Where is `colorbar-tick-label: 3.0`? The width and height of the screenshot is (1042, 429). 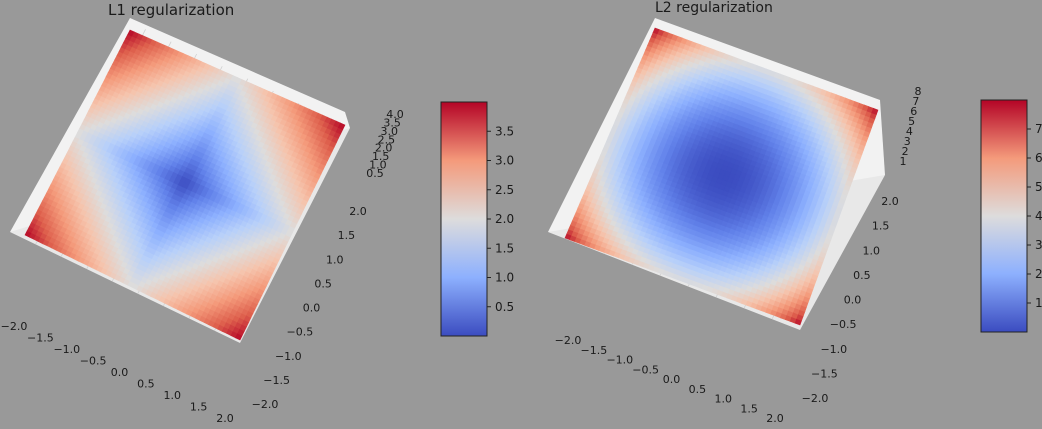 colorbar-tick-label: 3.0 is located at coordinates (504, 161).